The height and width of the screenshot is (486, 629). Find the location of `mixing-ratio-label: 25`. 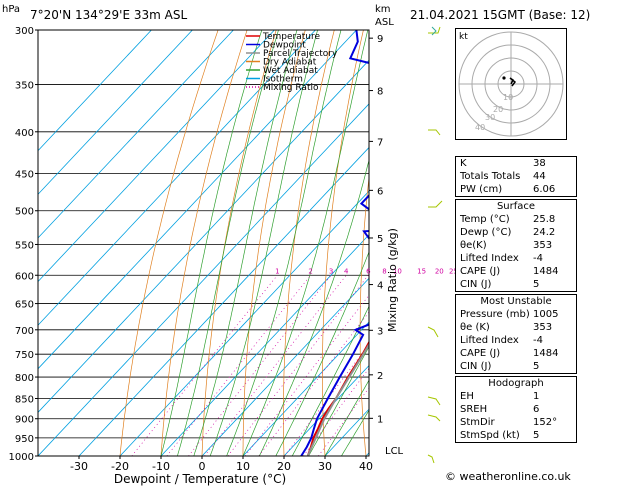

mixing-ratio-label: 25 is located at coordinates (452, 271).